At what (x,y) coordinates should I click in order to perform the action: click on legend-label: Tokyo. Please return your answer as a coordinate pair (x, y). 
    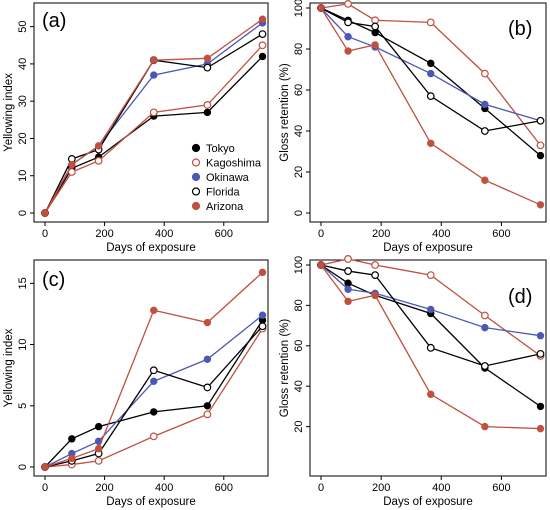
    Looking at the image, I should click on (220, 149).